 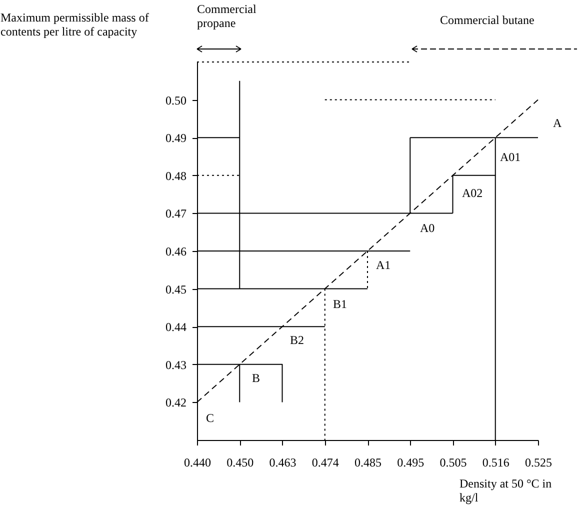 What do you see at coordinates (506, 490) in the screenshot?
I see `x-axis-title: Density at 50 °C in kg/l` at bounding box center [506, 490].